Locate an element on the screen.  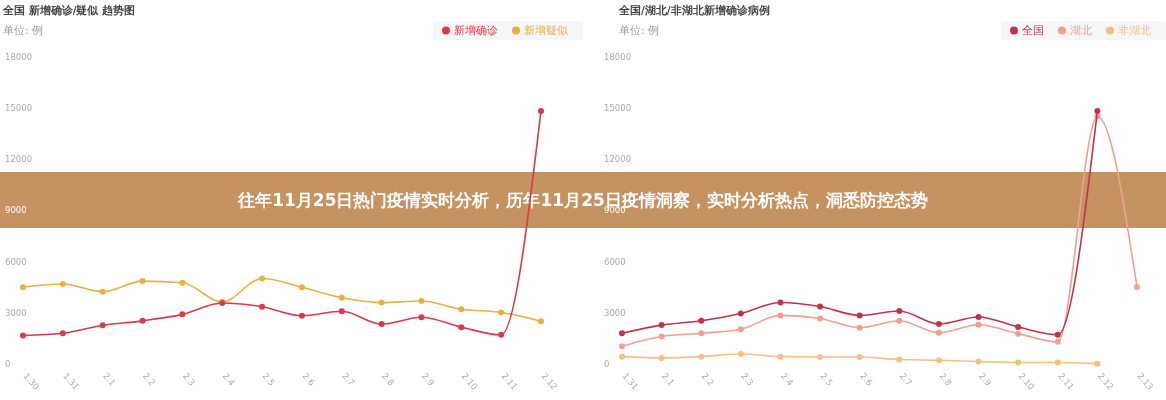
legend-label: 湖北 is located at coordinates (1081, 30).